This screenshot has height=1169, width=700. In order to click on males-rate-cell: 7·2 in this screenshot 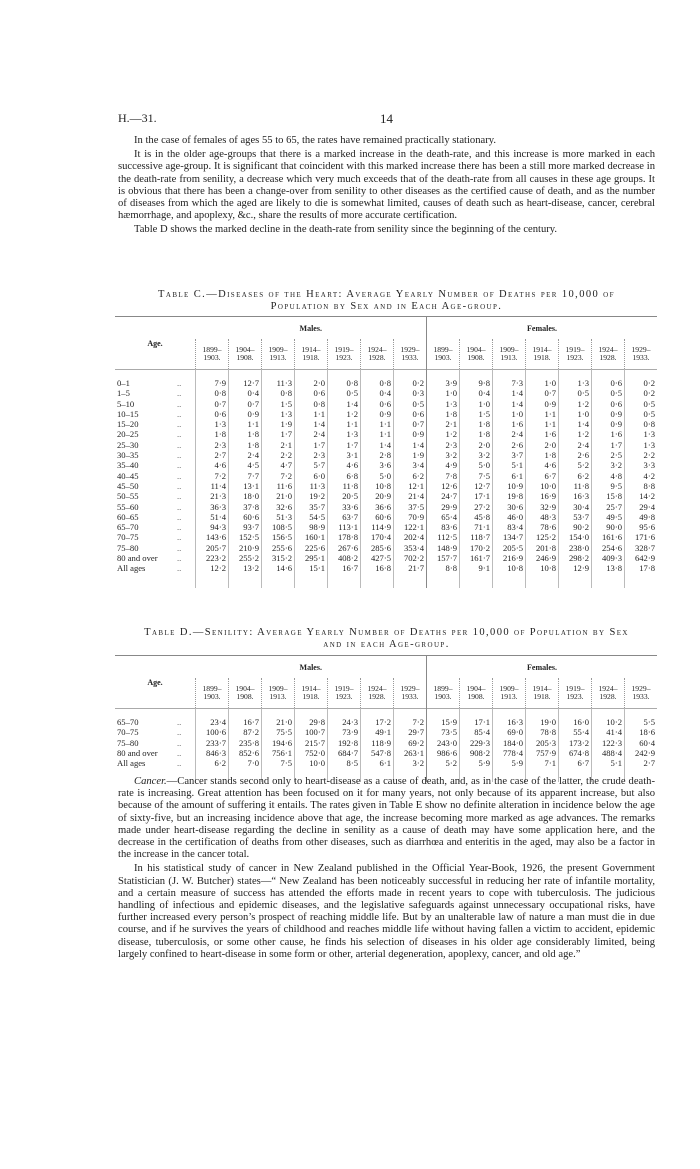, I will do `click(212, 475)`.